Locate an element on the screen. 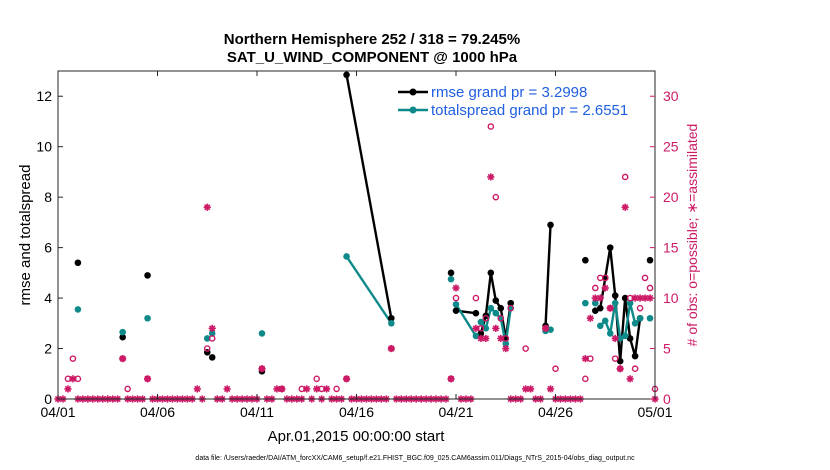 The width and height of the screenshot is (830, 470). y-tick-label: 10 is located at coordinates (44, 147).